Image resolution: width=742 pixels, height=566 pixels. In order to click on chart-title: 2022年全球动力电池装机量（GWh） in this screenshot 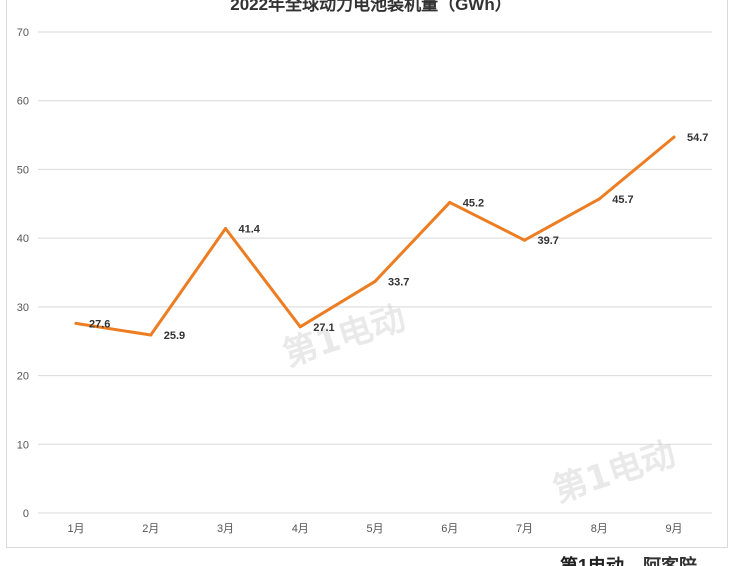, I will do `click(371, 7)`.